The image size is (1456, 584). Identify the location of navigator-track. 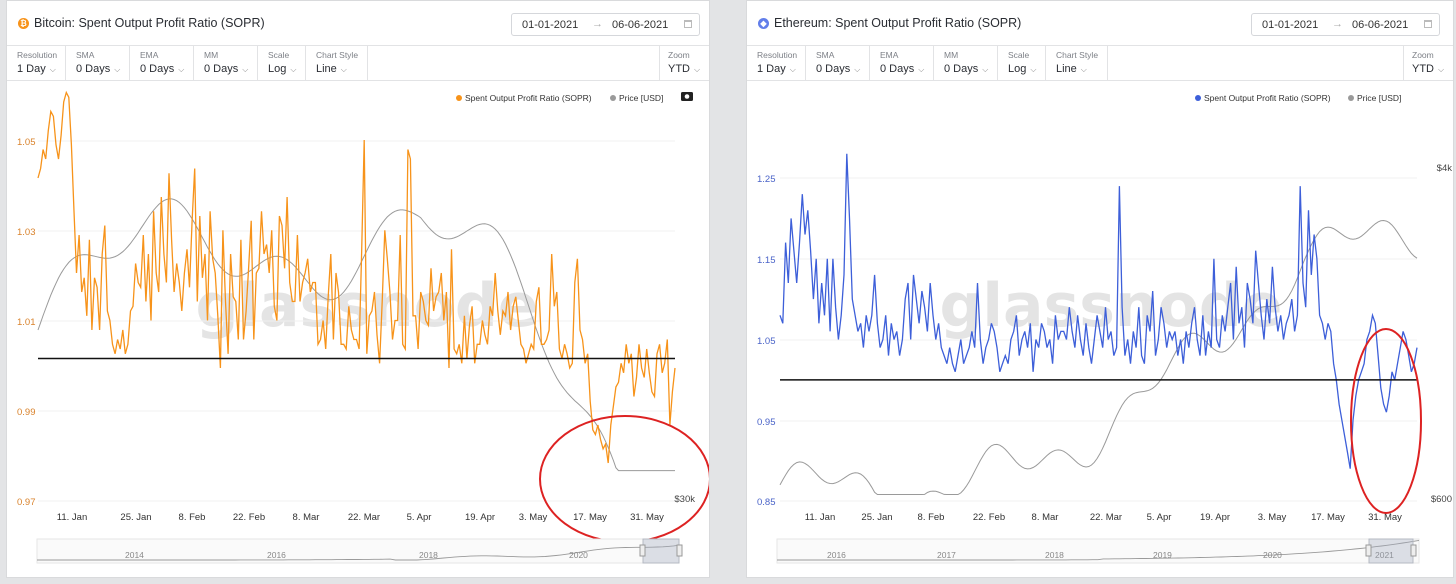
(1098, 551).